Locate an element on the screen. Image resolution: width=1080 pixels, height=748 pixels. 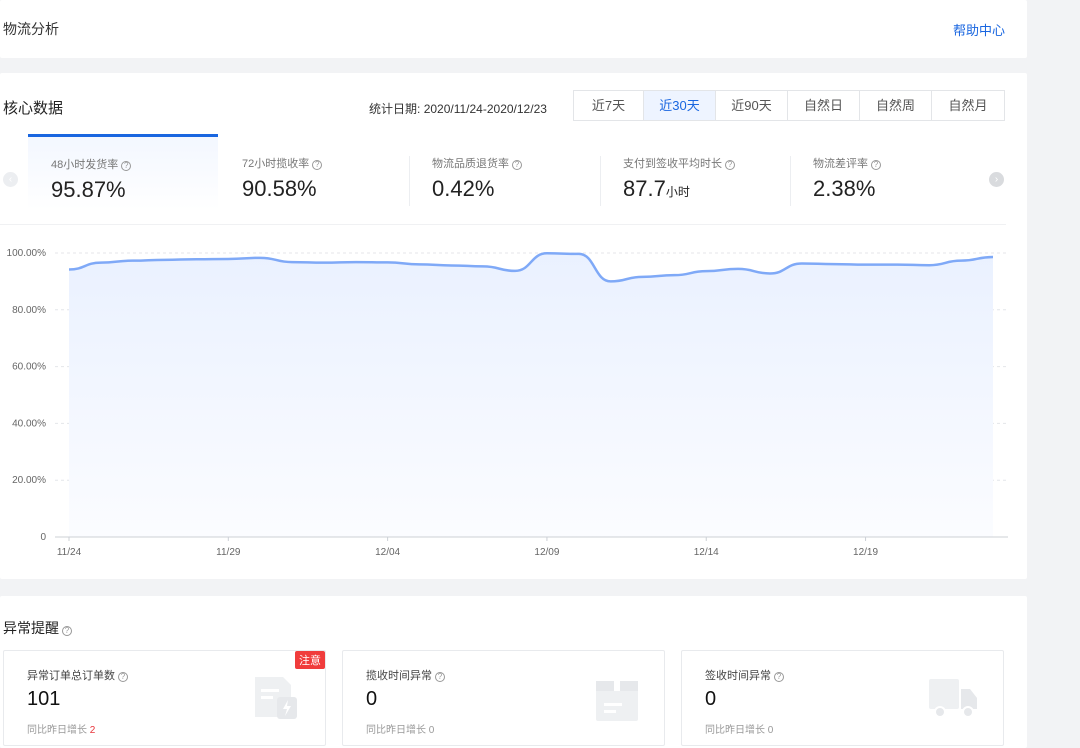
metric-label: 物流差评率? is located at coordinates (847, 163).